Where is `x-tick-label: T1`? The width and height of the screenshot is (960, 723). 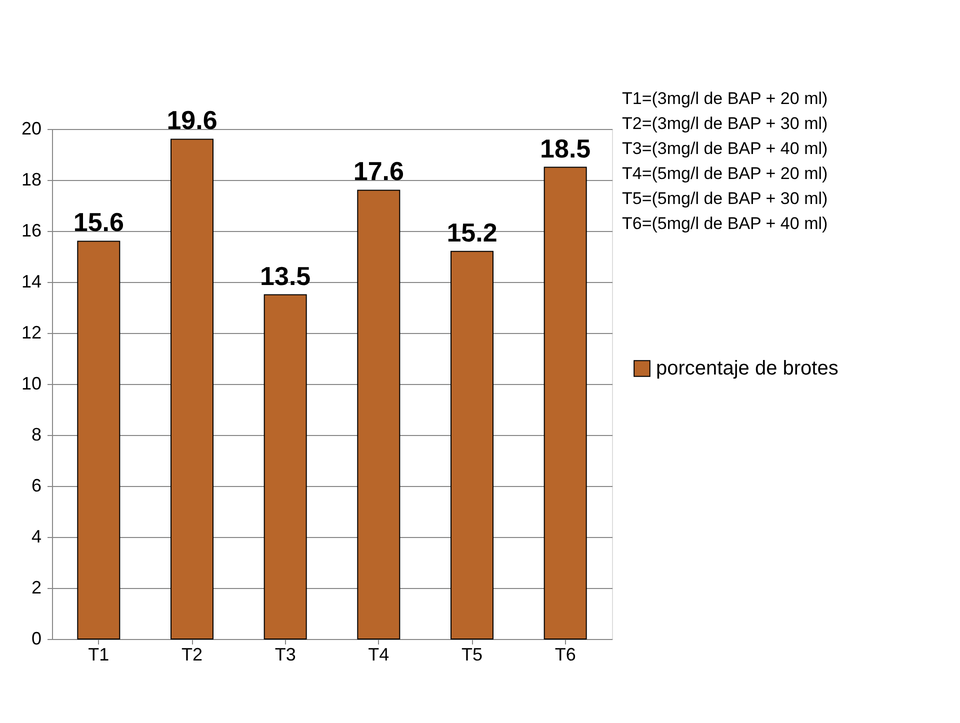 x-tick-label: T1 is located at coordinates (99, 654).